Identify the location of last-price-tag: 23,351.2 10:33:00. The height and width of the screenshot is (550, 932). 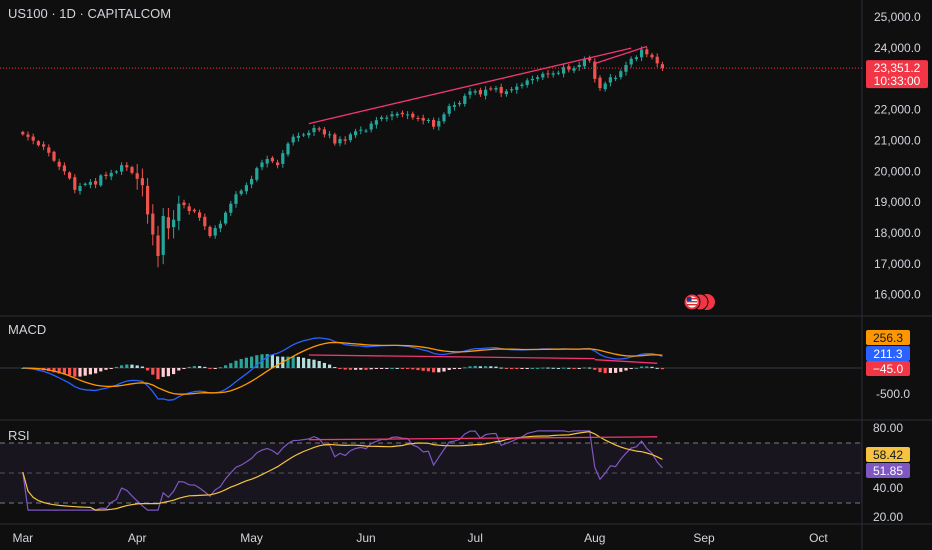
(897, 74).